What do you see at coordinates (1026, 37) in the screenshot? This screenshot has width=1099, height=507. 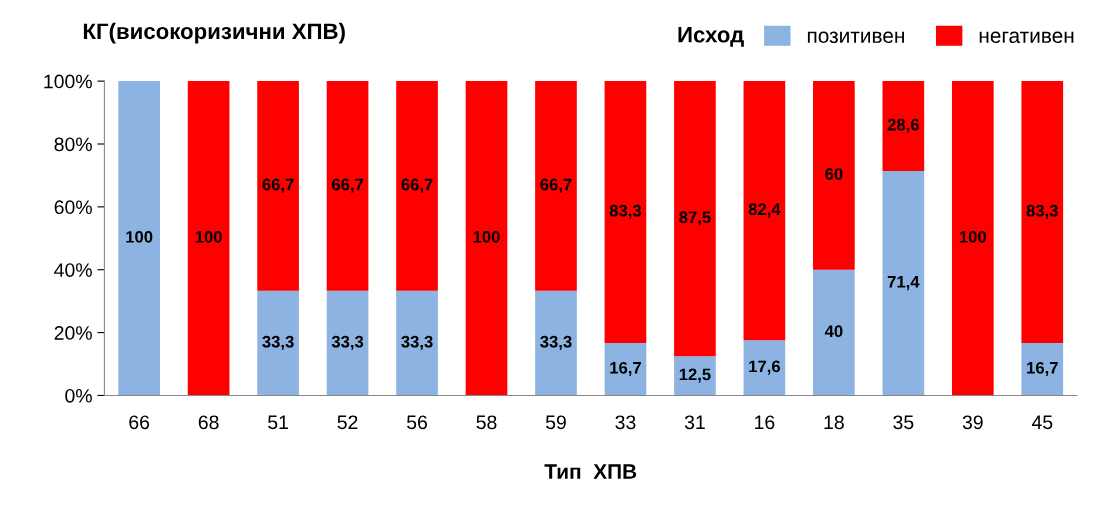 I see `legend-label: негативен` at bounding box center [1026, 37].